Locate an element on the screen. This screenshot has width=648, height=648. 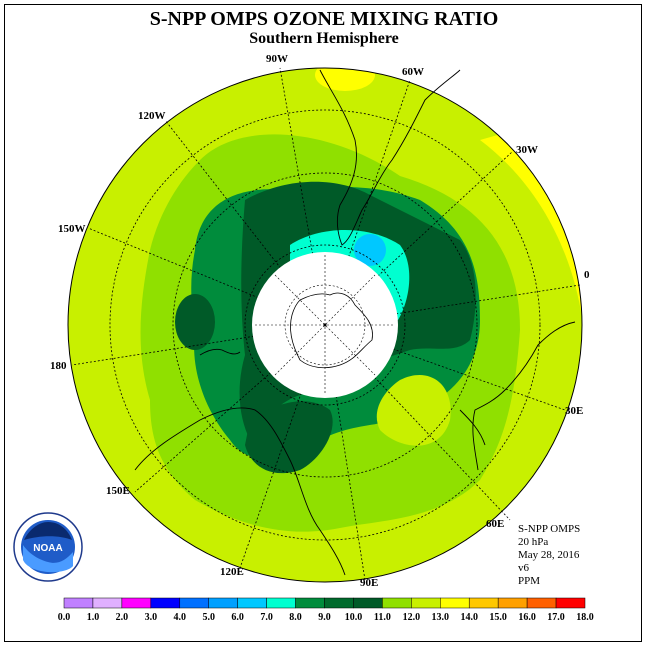
info-date: May 28, 2016 is located at coordinates (549, 555).